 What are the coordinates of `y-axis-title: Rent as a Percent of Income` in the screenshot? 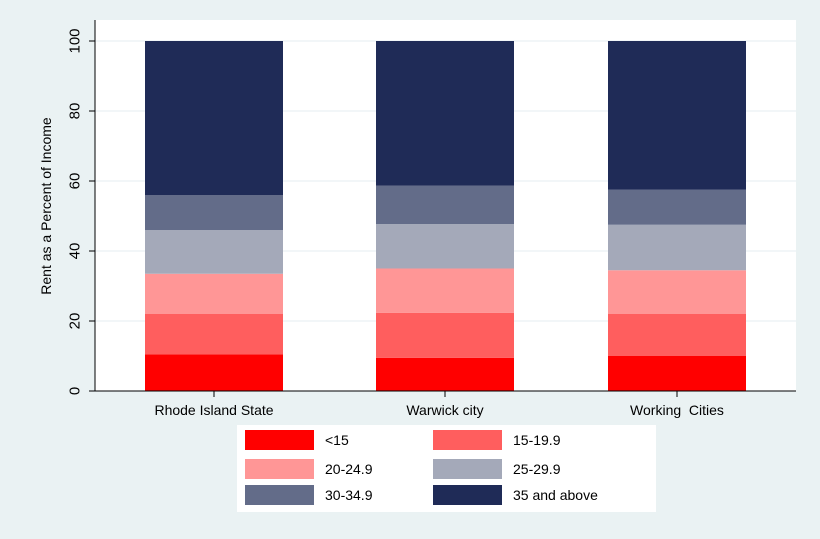 It's located at (46, 206).